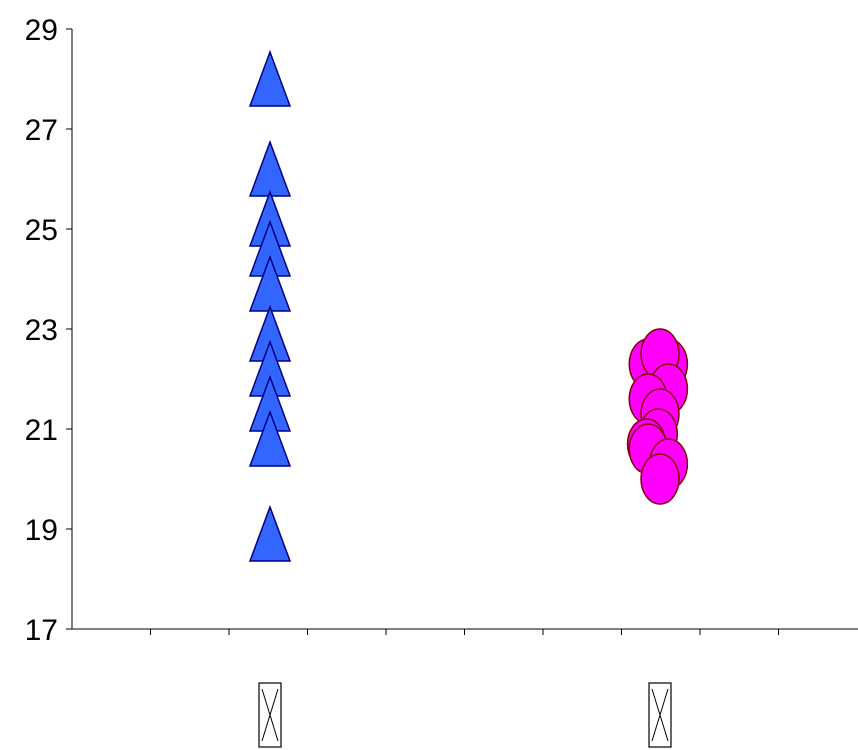  I want to click on x-axis, so click(465, 631).